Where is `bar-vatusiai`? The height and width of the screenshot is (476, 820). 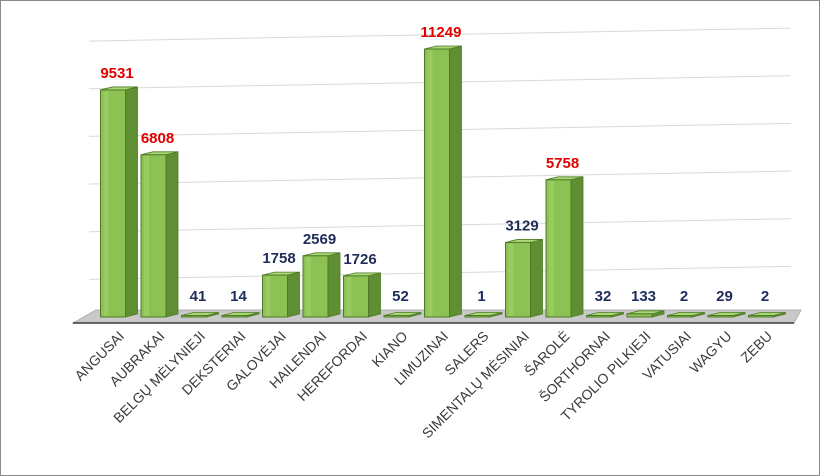 bar-vatusiai is located at coordinates (686, 314).